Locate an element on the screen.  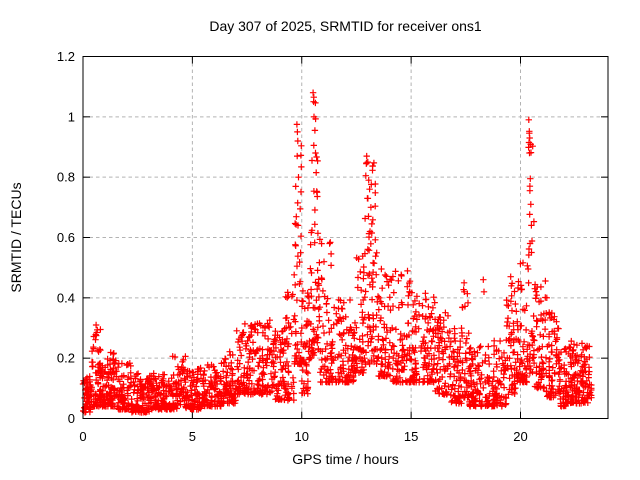
x-tick-label: 20 is located at coordinates (520, 436).